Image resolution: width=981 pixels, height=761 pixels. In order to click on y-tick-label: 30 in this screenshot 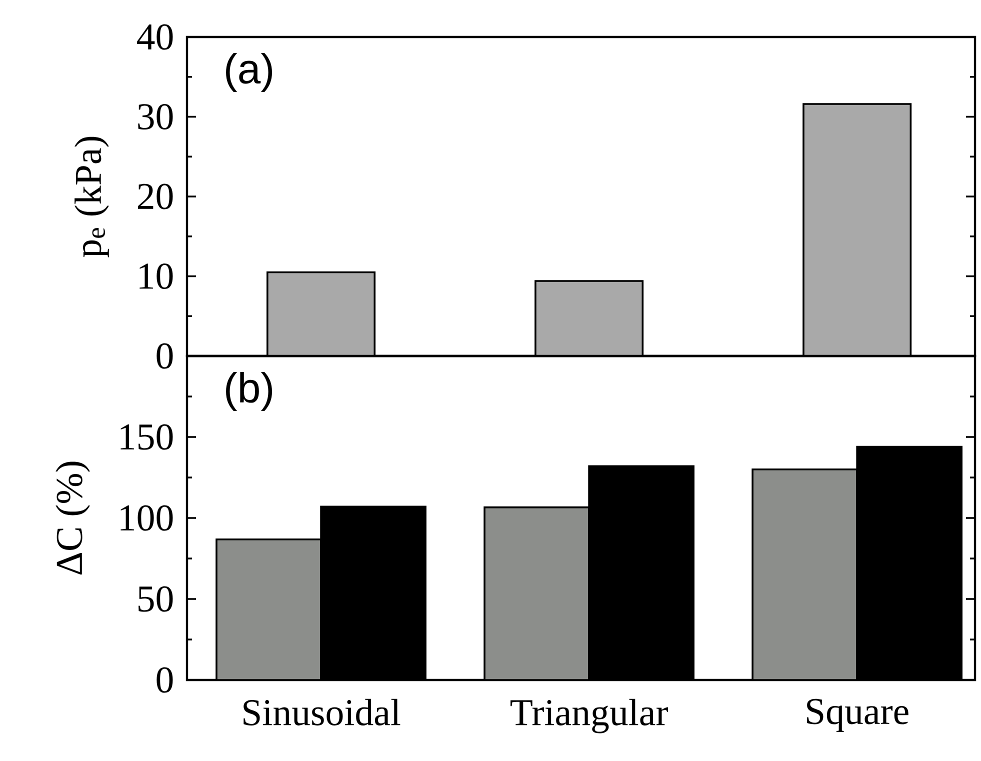, I will do `click(155, 117)`.